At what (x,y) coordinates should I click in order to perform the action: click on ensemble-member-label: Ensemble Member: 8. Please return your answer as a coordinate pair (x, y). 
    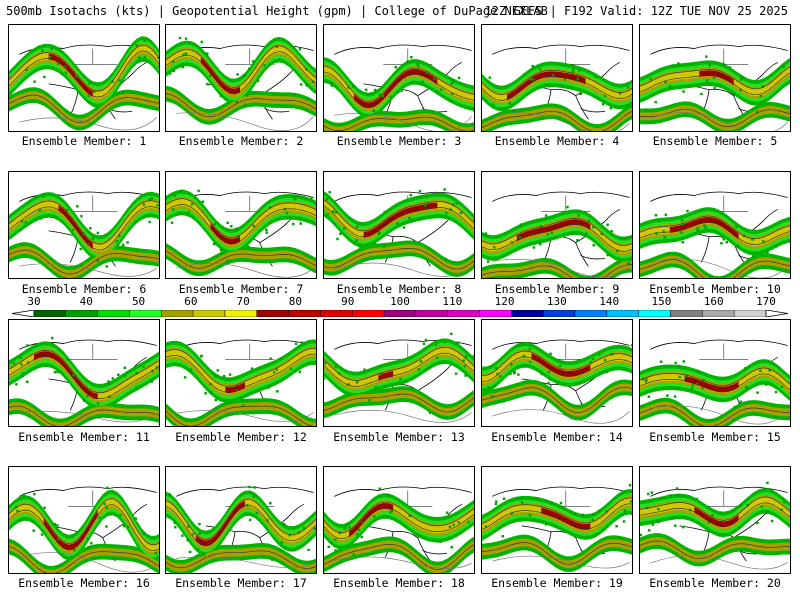
    Looking at the image, I should click on (399, 289).